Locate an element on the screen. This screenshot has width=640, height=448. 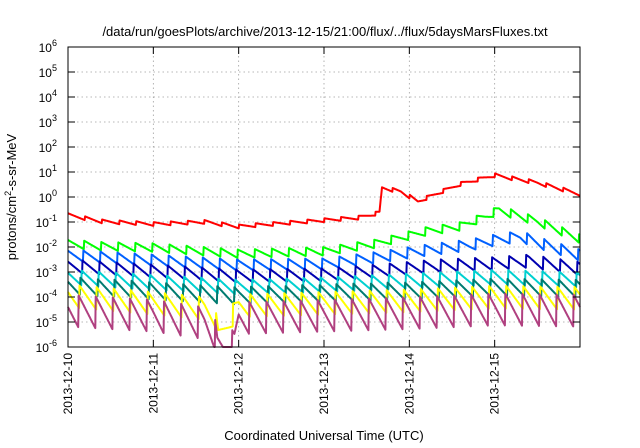
x-tick-label: 2013-12-15 is located at coordinates (495, 384).